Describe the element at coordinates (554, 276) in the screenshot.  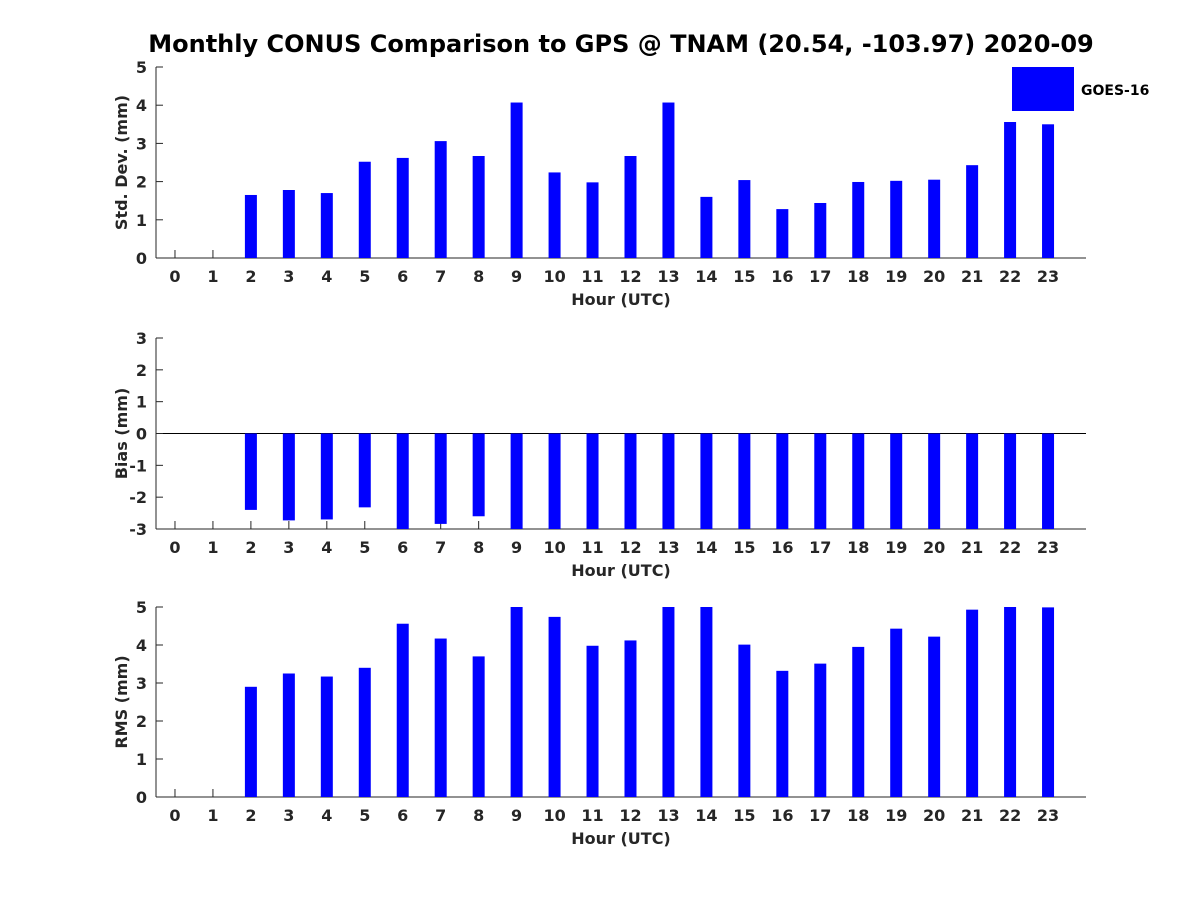
I see `x-tick-label: 10` at that location.